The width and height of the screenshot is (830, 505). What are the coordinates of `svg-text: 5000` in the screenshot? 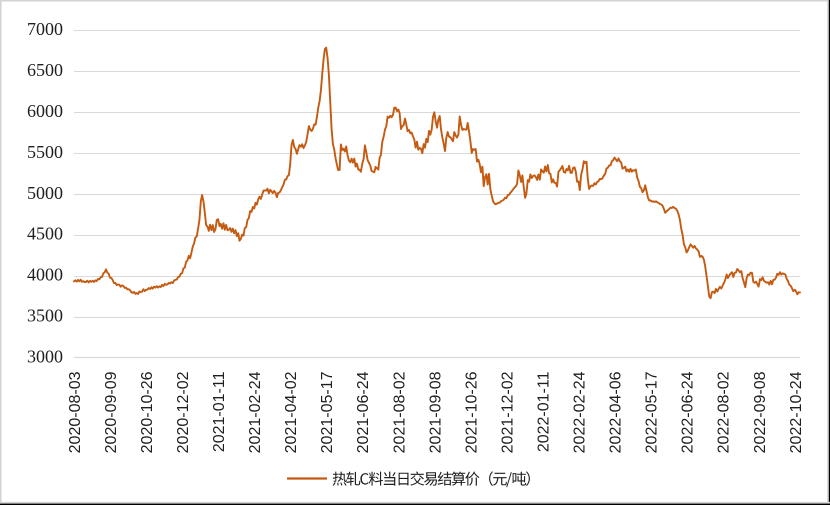 It's located at (45, 193).